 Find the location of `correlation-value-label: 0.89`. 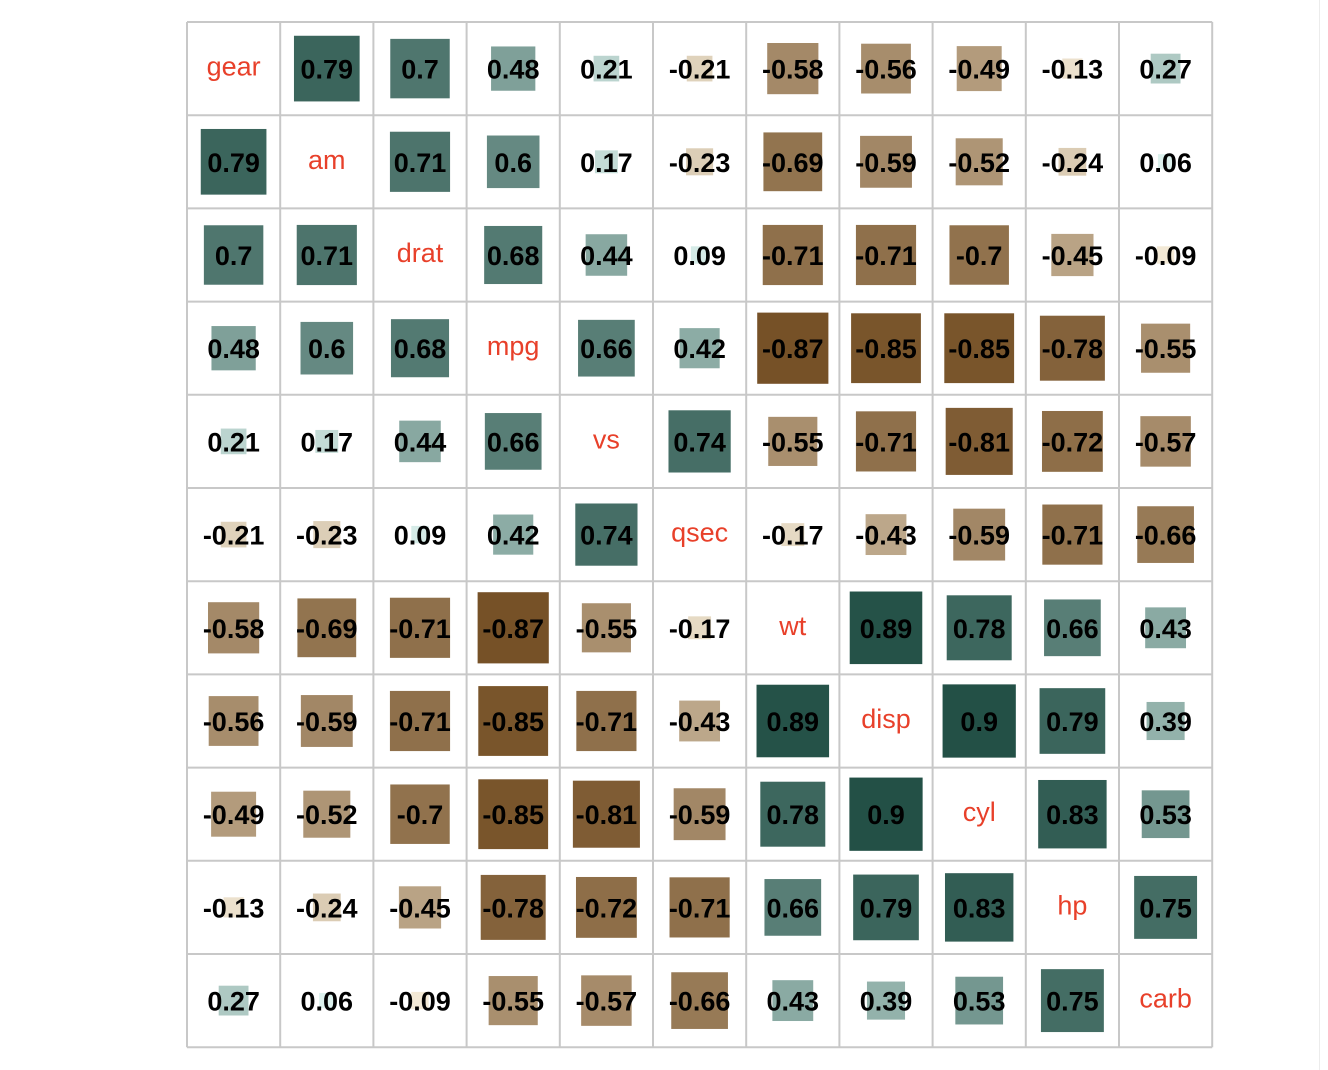

correlation-value-label: 0.89 is located at coordinates (886, 629).